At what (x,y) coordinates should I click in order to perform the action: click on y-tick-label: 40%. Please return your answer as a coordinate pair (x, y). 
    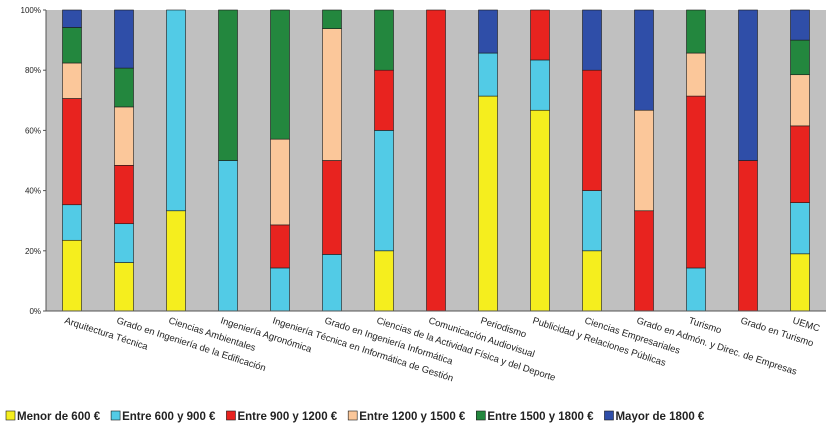
    Looking at the image, I should click on (33, 191).